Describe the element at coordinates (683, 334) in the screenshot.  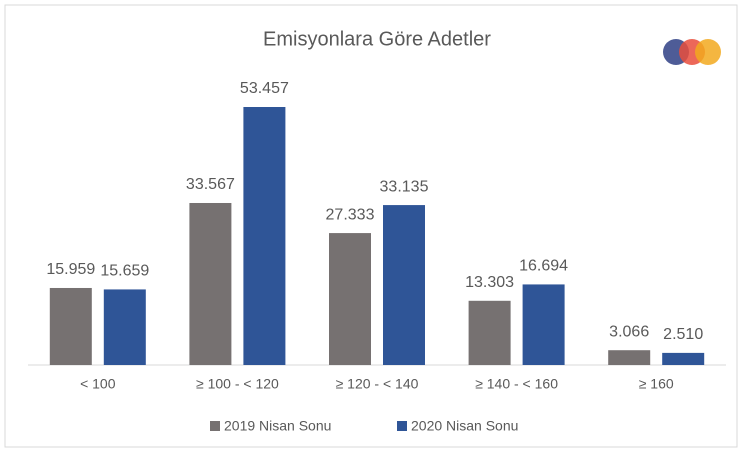
I see `data-label: 2.510` at that location.